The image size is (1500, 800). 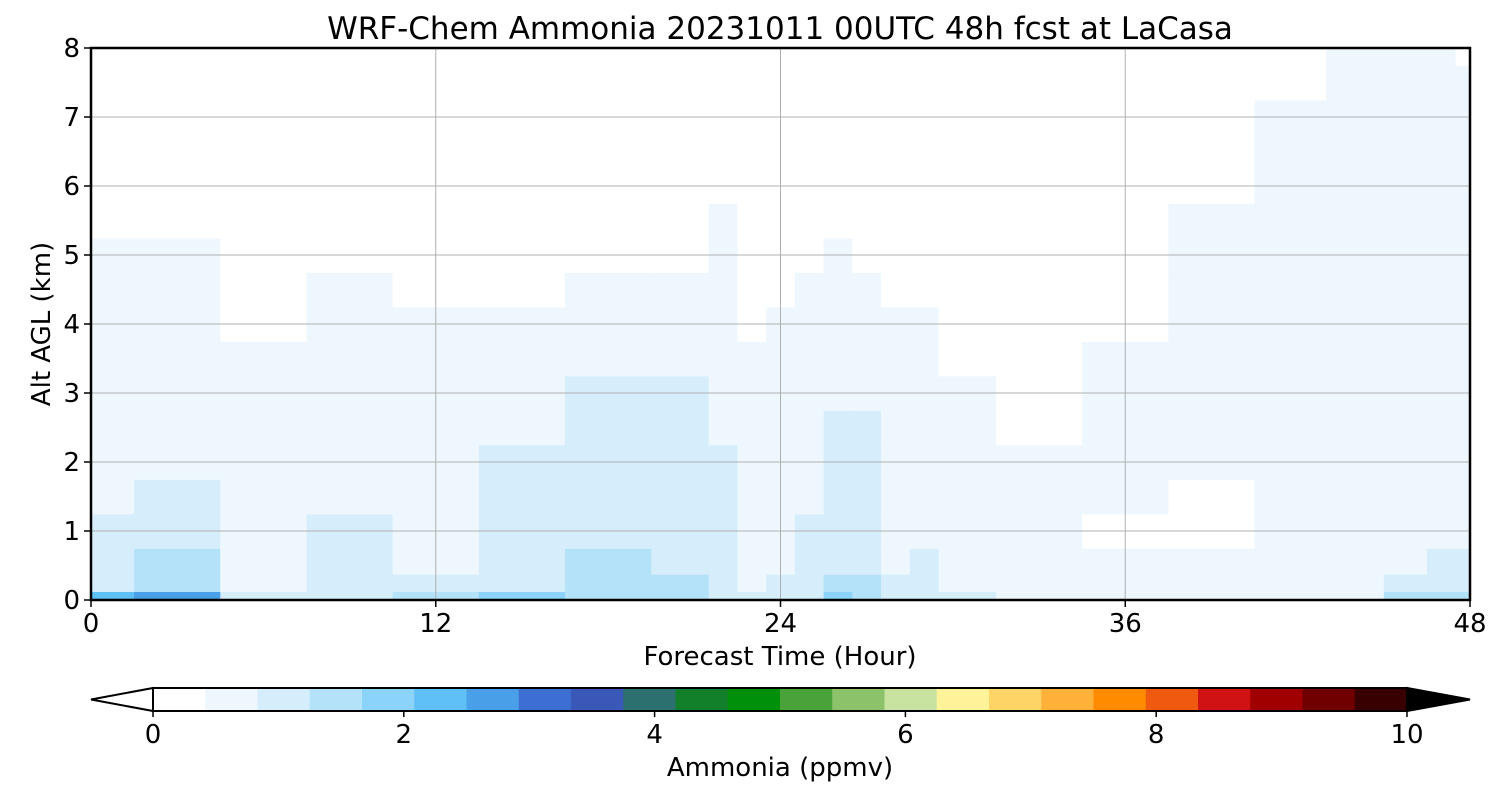 What do you see at coordinates (1156, 735) in the screenshot?
I see `colorbar-tick-label: 8` at bounding box center [1156, 735].